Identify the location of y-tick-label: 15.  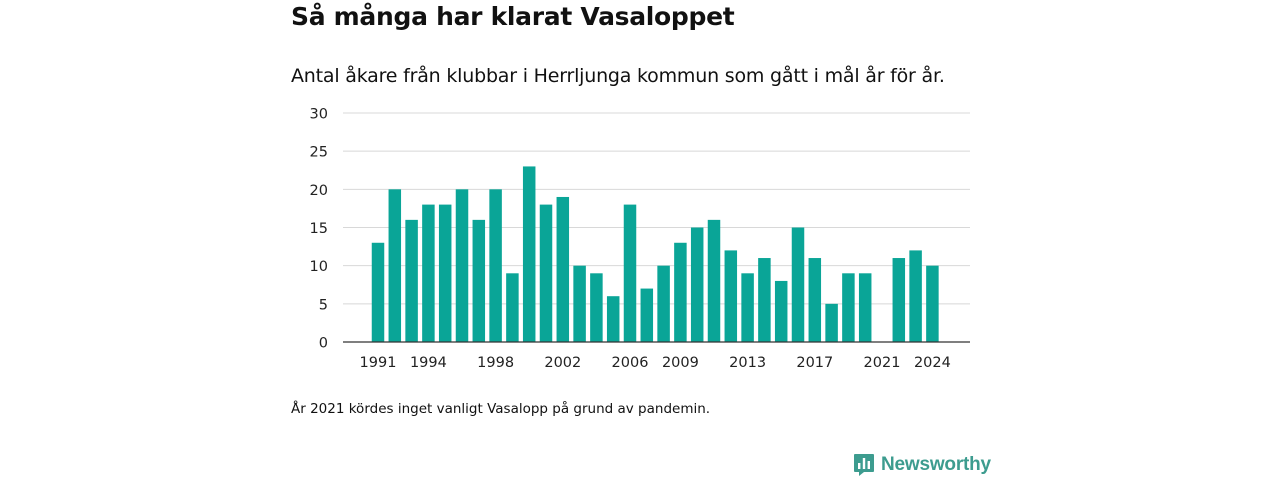
(319, 229).